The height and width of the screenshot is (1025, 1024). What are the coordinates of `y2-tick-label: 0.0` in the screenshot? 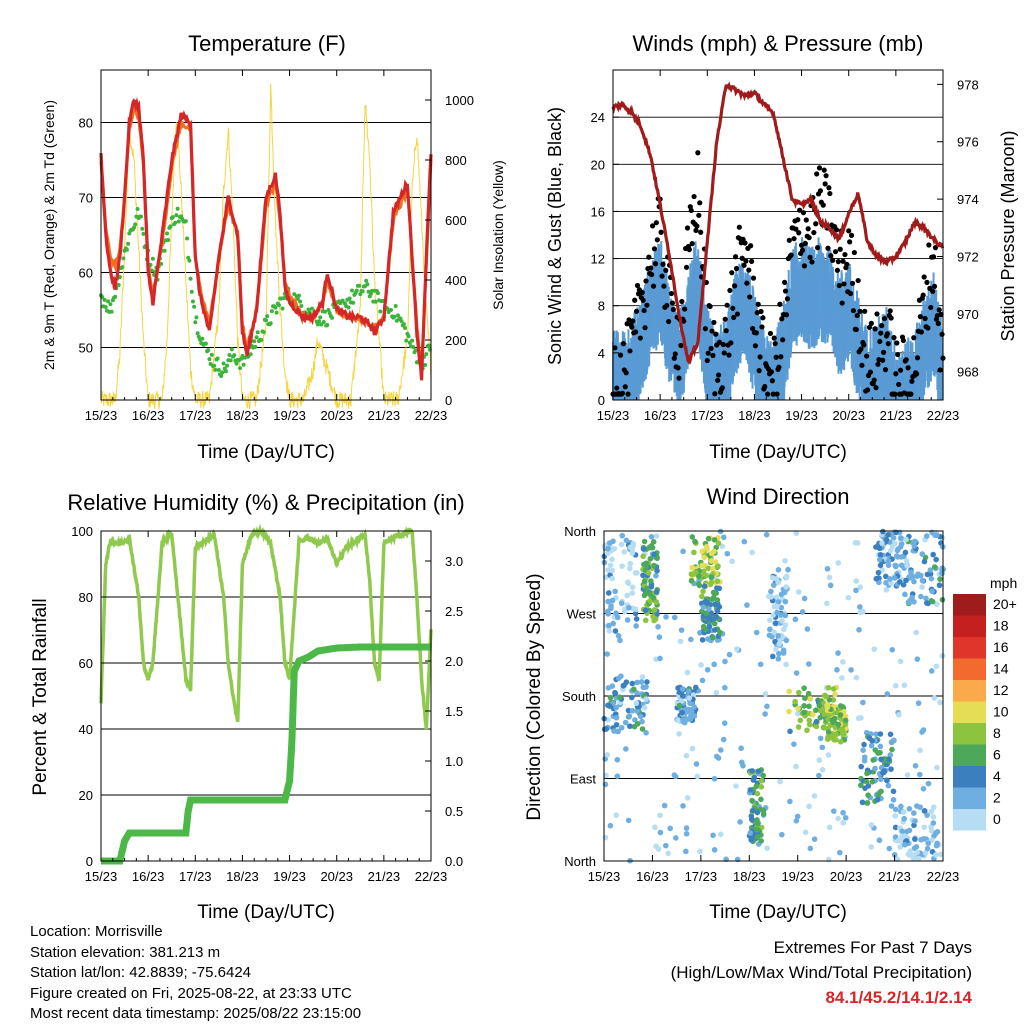 It's located at (454, 861).